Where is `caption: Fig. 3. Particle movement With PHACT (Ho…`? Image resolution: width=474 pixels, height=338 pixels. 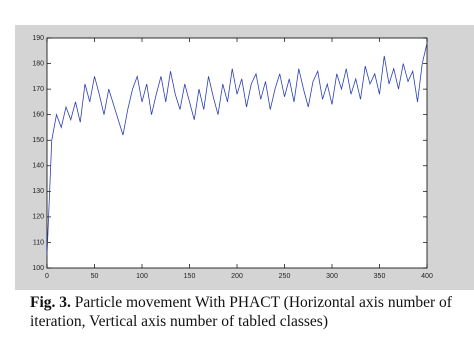
caption: Fig. 3. Particle movement With PHACT (Ho… is located at coordinates (250, 312).